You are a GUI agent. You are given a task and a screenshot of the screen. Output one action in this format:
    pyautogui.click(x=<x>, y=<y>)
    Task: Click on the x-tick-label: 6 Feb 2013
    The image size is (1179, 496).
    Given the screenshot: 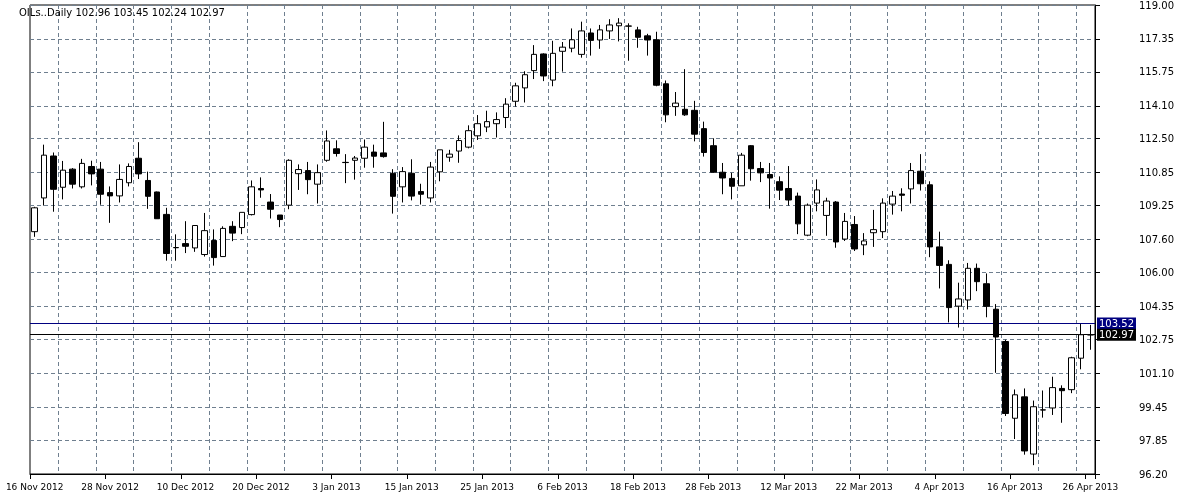 What is the action you would take?
    pyautogui.click(x=562, y=486)
    